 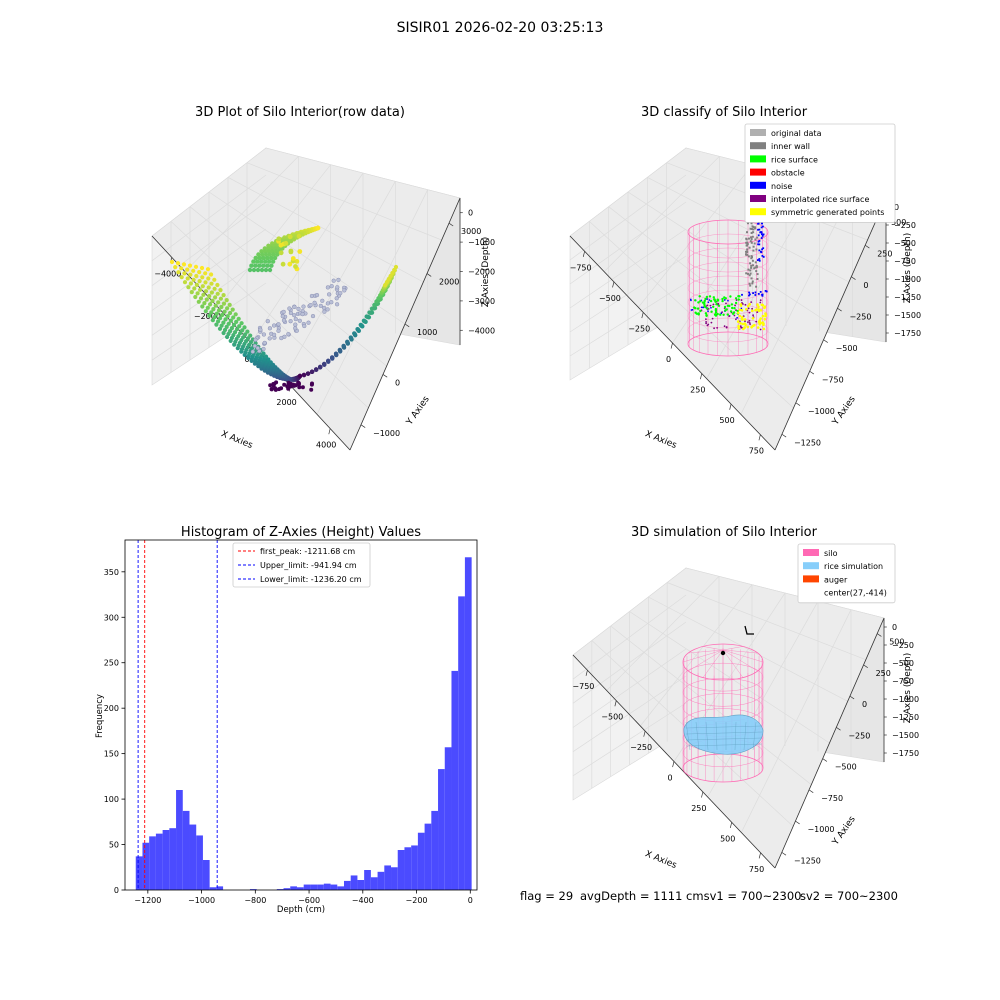 I want to click on p2-legend-label: noise, so click(x=781, y=186).